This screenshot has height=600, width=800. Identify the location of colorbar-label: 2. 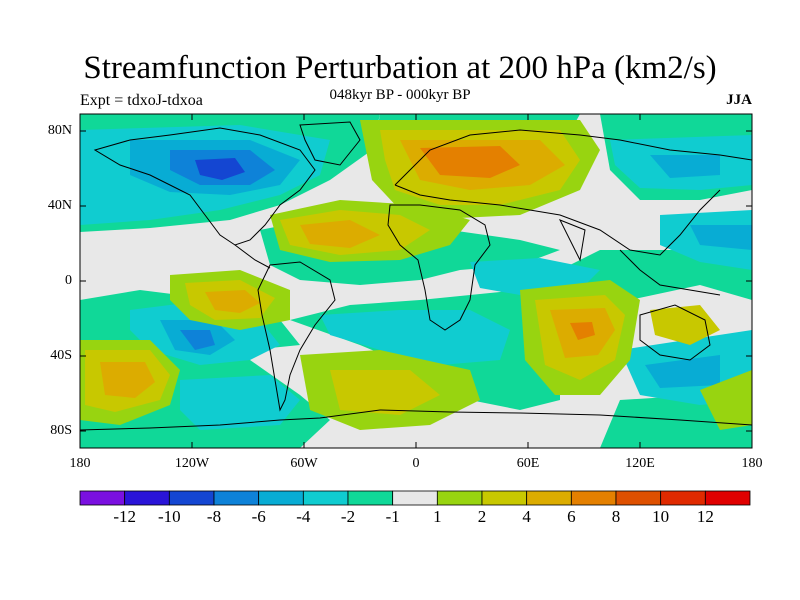
(482, 516).